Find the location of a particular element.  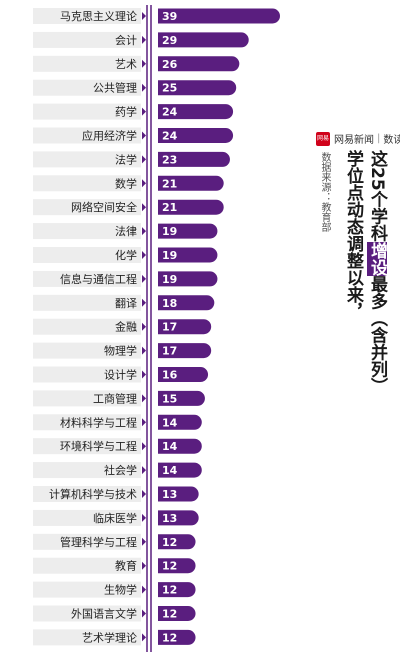

category-label: 临床医学 is located at coordinates (115, 518).